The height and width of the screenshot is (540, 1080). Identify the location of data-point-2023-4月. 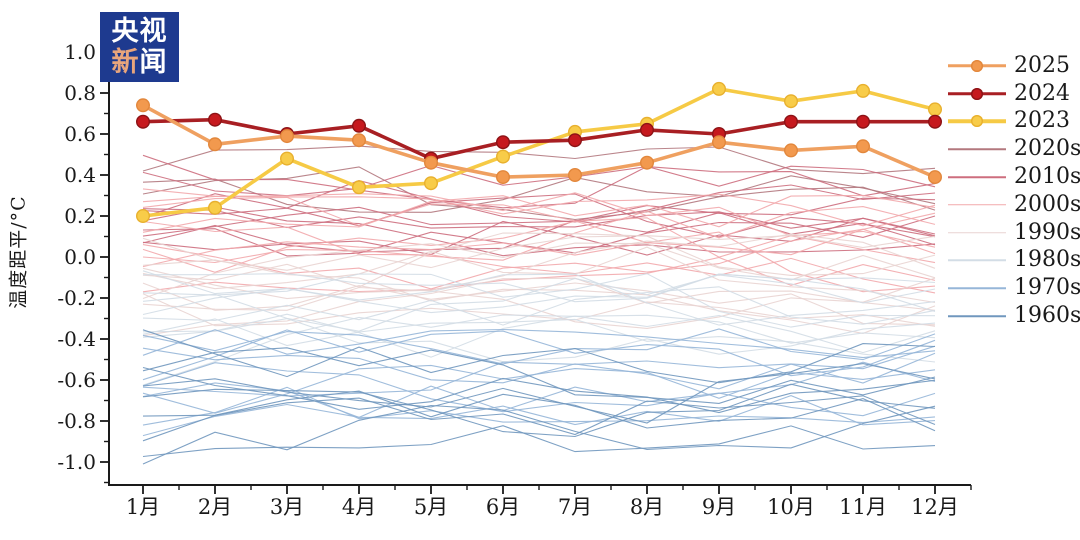
(359, 187).